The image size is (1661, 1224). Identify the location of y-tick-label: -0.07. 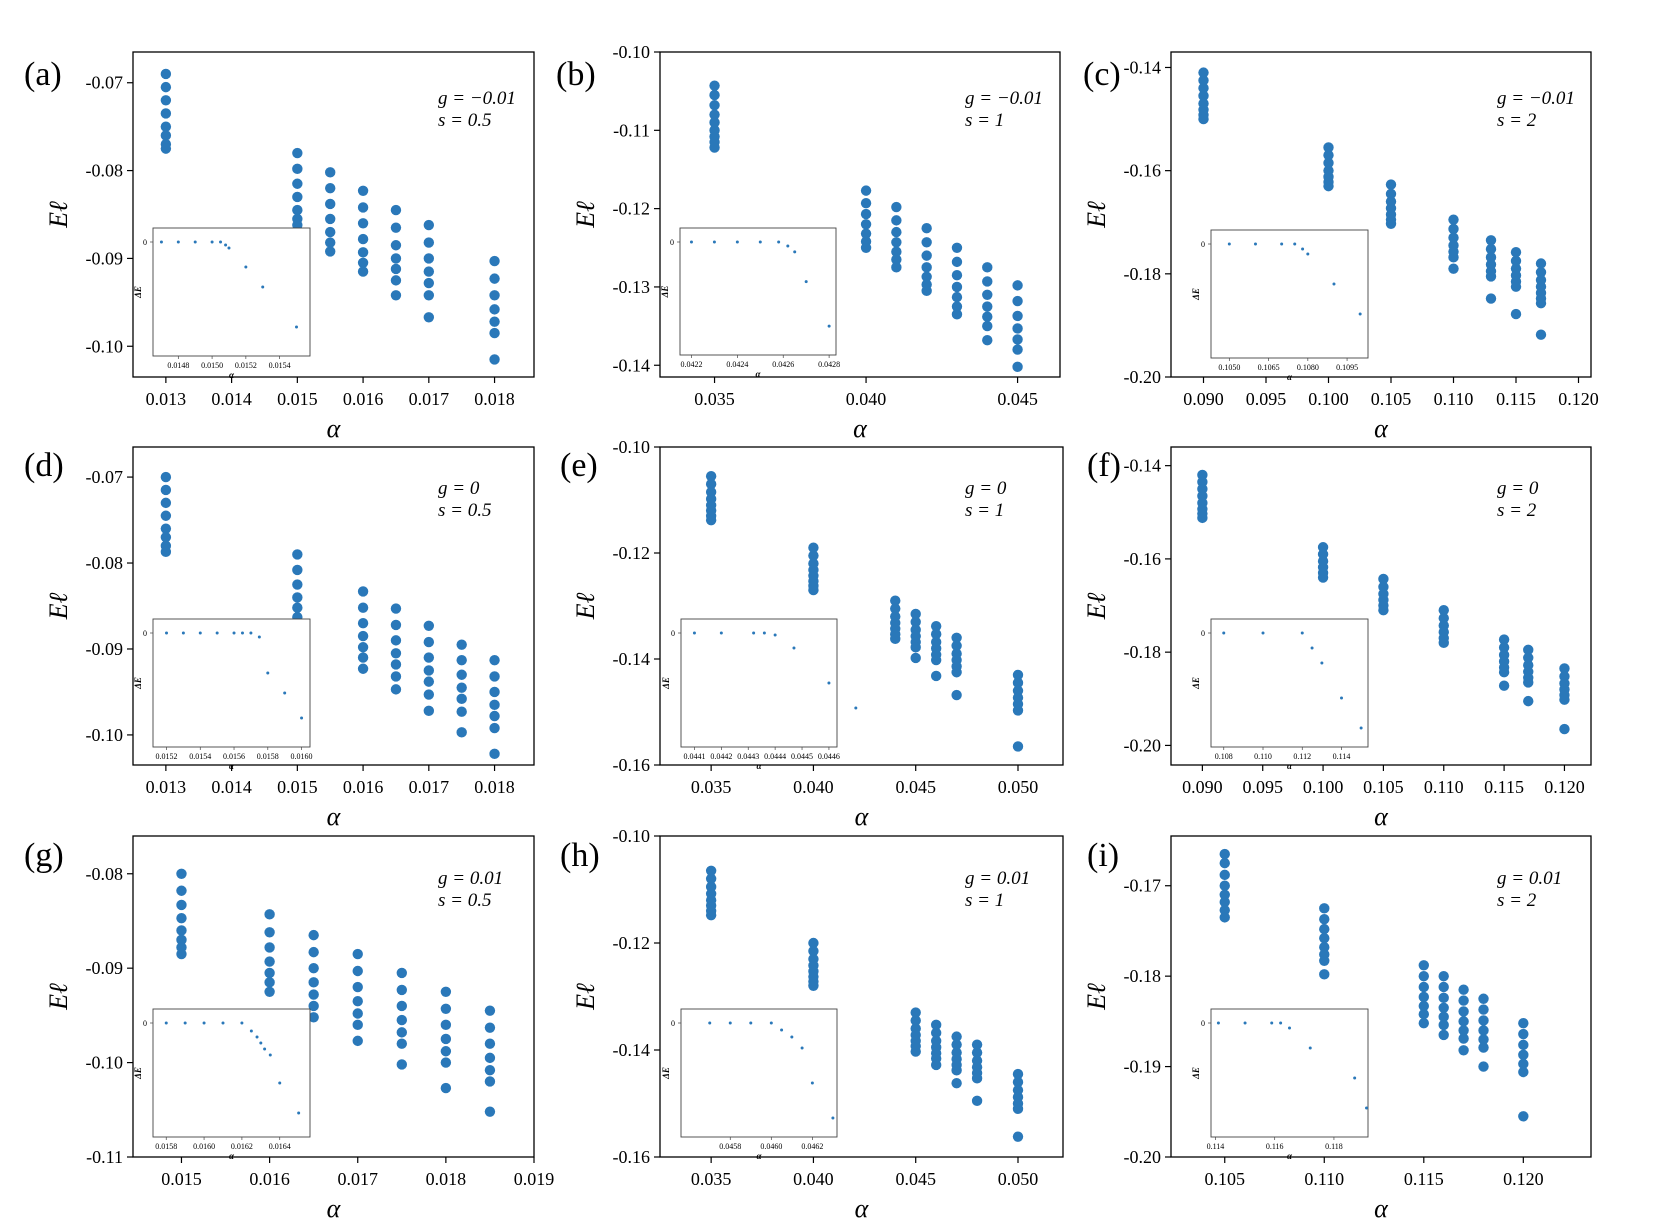
(105, 83).